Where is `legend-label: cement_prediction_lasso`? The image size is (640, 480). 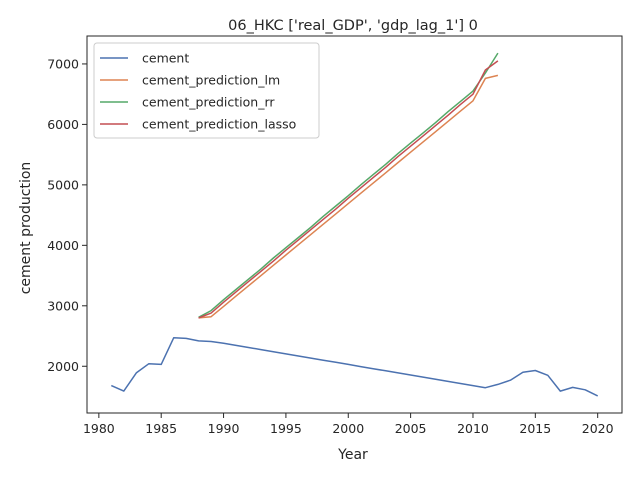
legend-label: cement_prediction_lasso is located at coordinates (219, 124).